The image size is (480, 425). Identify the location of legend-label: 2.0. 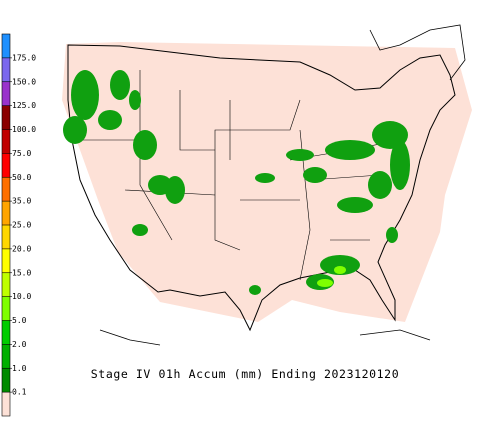
(19, 344).